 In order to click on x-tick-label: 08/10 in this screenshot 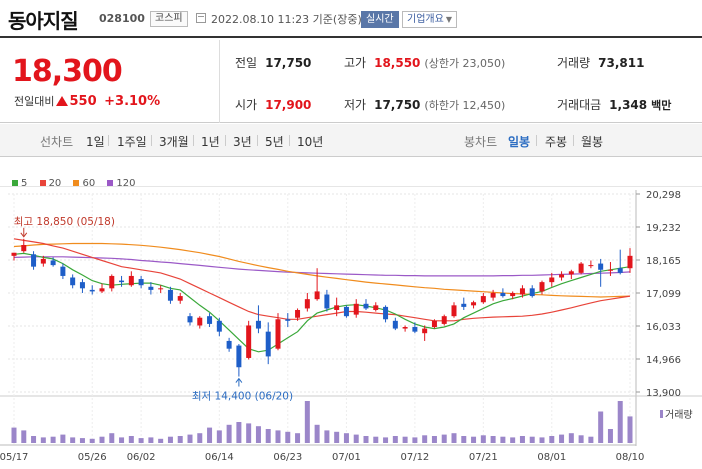, I will do `click(630, 457)`.